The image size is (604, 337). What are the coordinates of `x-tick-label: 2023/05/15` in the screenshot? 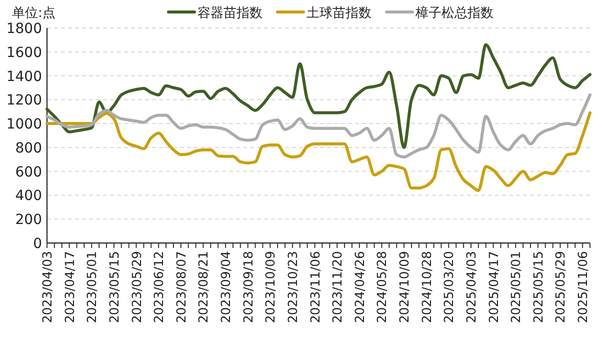 It's located at (114, 287).